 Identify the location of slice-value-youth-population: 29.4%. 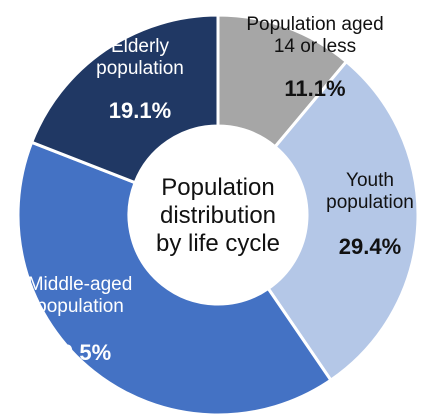
(370, 246).